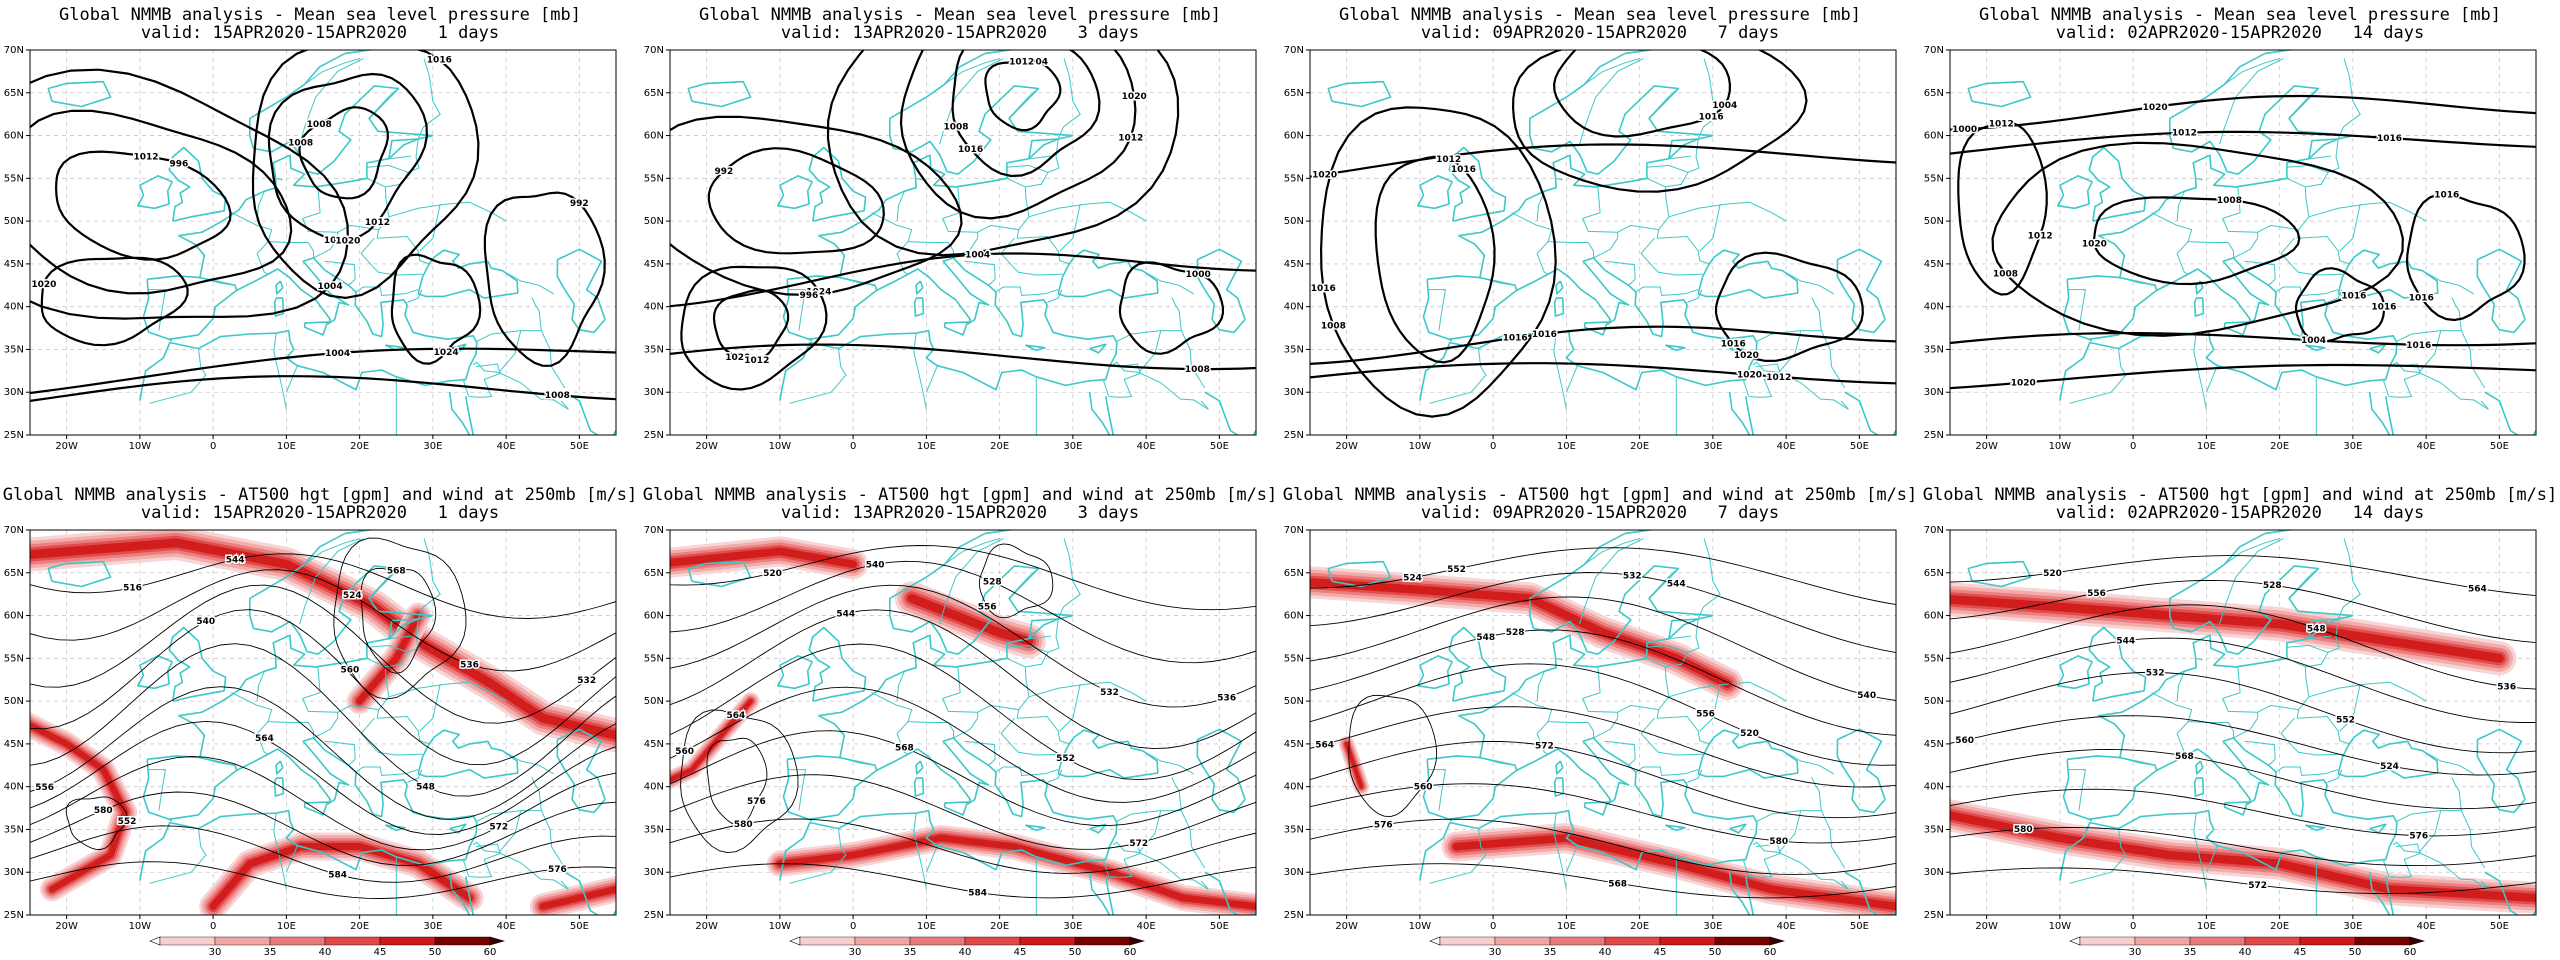 The width and height of the screenshot is (2560, 960). What do you see at coordinates (1463, 170) in the screenshot?
I see `contour-label: 1016` at bounding box center [1463, 170].